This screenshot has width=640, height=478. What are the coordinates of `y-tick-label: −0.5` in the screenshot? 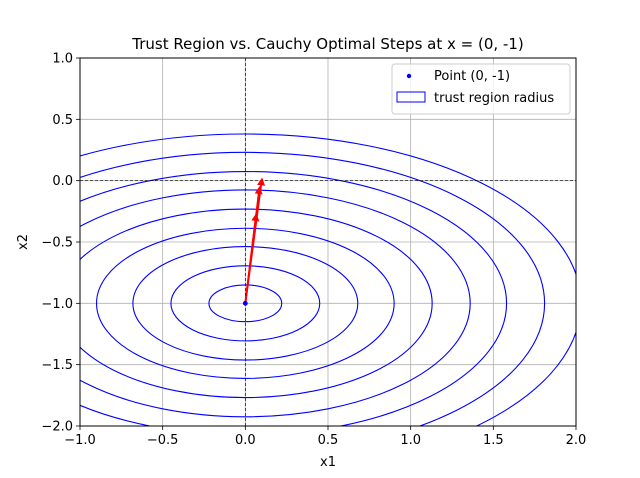 It's located at (57, 243).